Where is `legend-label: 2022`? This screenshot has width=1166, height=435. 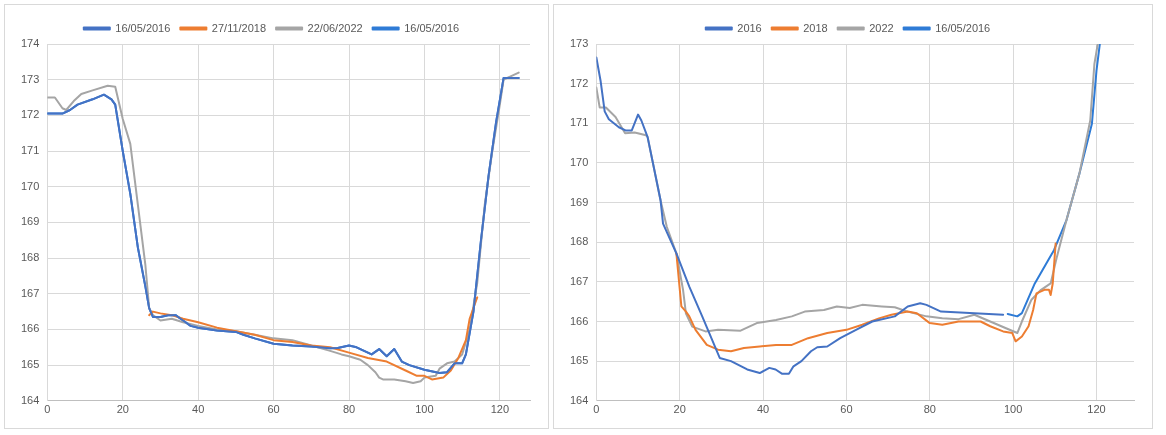 legend-label: 2022 is located at coordinates (881, 27).